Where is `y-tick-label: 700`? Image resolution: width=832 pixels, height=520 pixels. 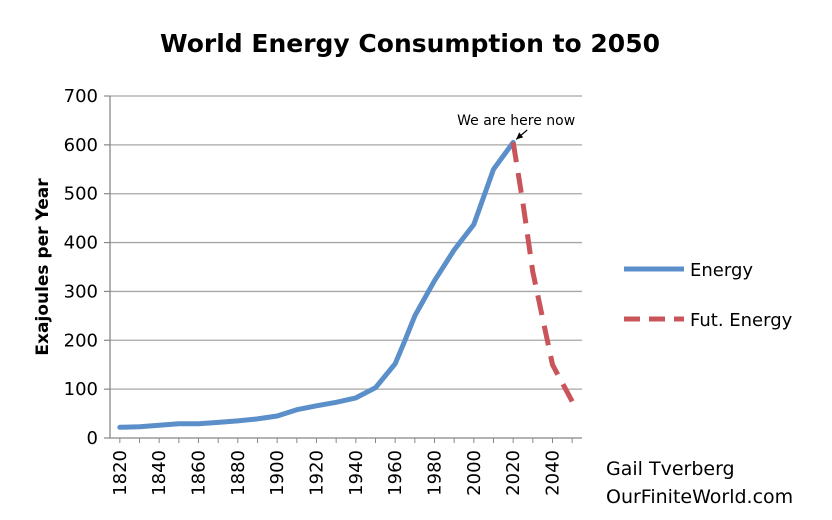 y-tick-label: 700 is located at coordinates (81, 96).